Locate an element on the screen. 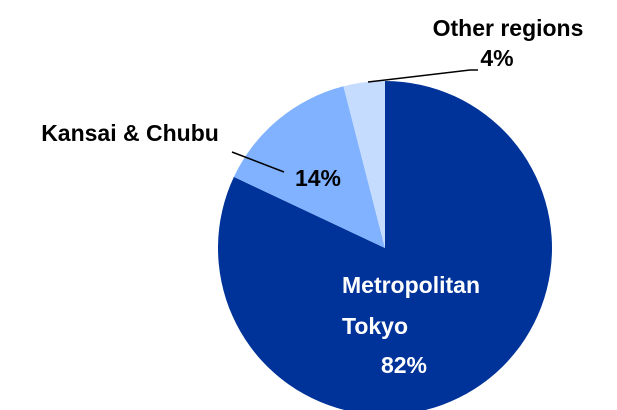 The height and width of the screenshot is (410, 617). category-label: Kansai & Chubu is located at coordinates (130, 133).